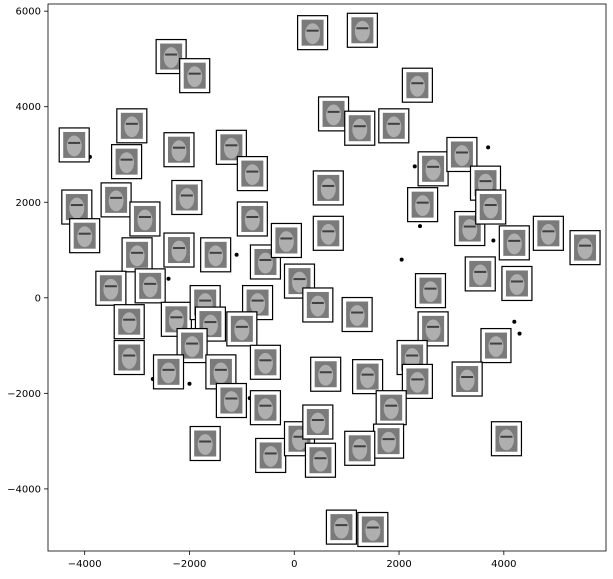  I want to click on y-axis: −4000 −2000 0 2000 4000 6000, so click(27, 251).